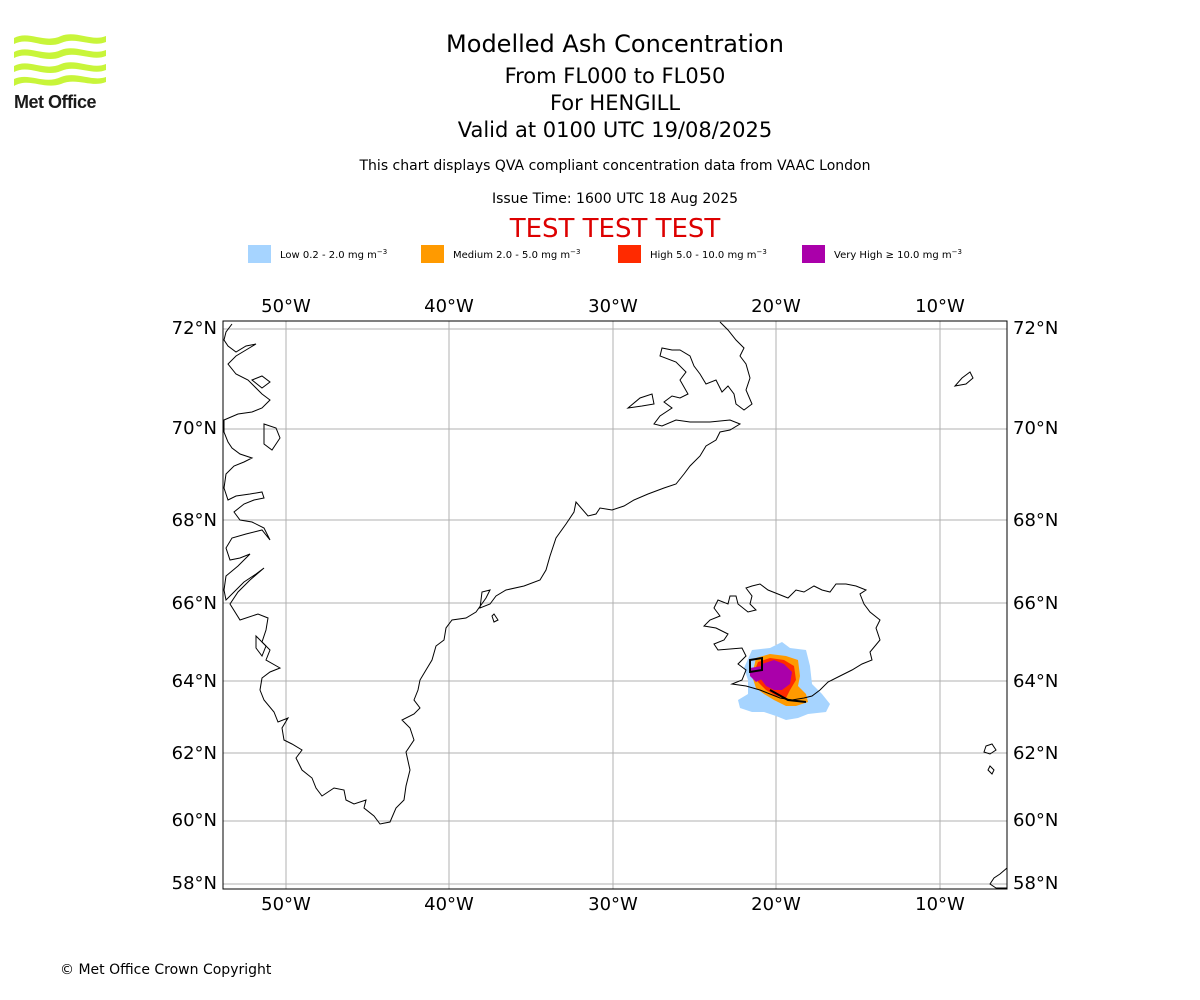  I want to click on chart-title: Modelled Ash Concentration, so click(615, 44).